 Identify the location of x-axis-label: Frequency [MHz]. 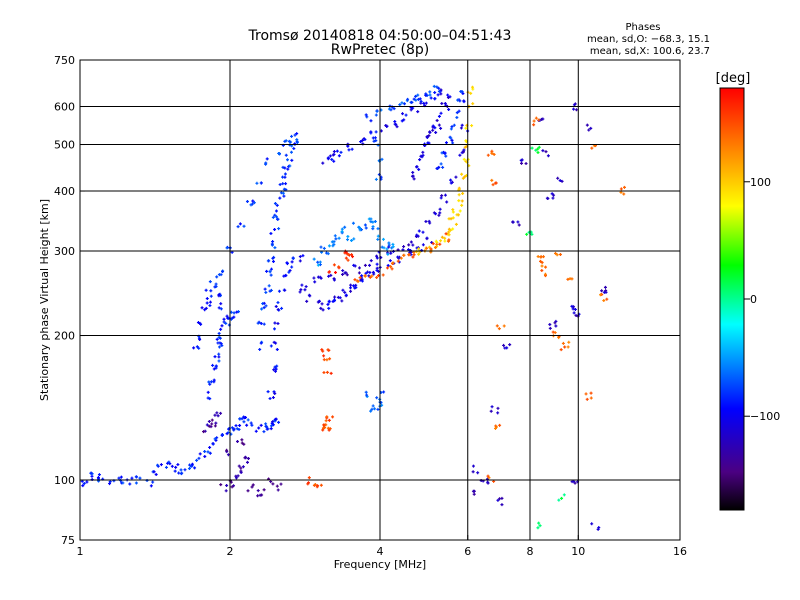
(380, 564).